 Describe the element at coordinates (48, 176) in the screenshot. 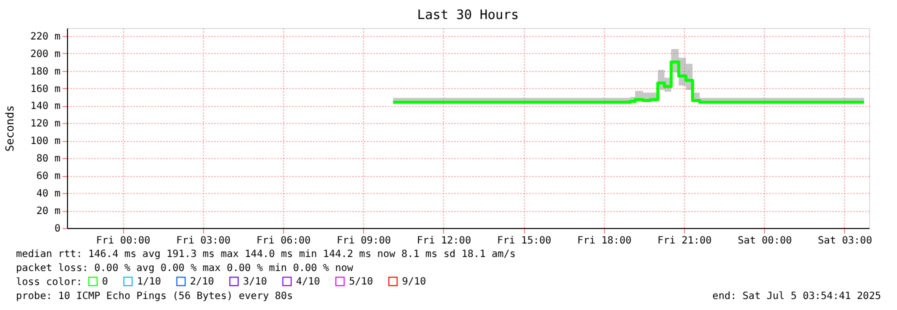

I see `y-tick-label: 60 m` at that location.